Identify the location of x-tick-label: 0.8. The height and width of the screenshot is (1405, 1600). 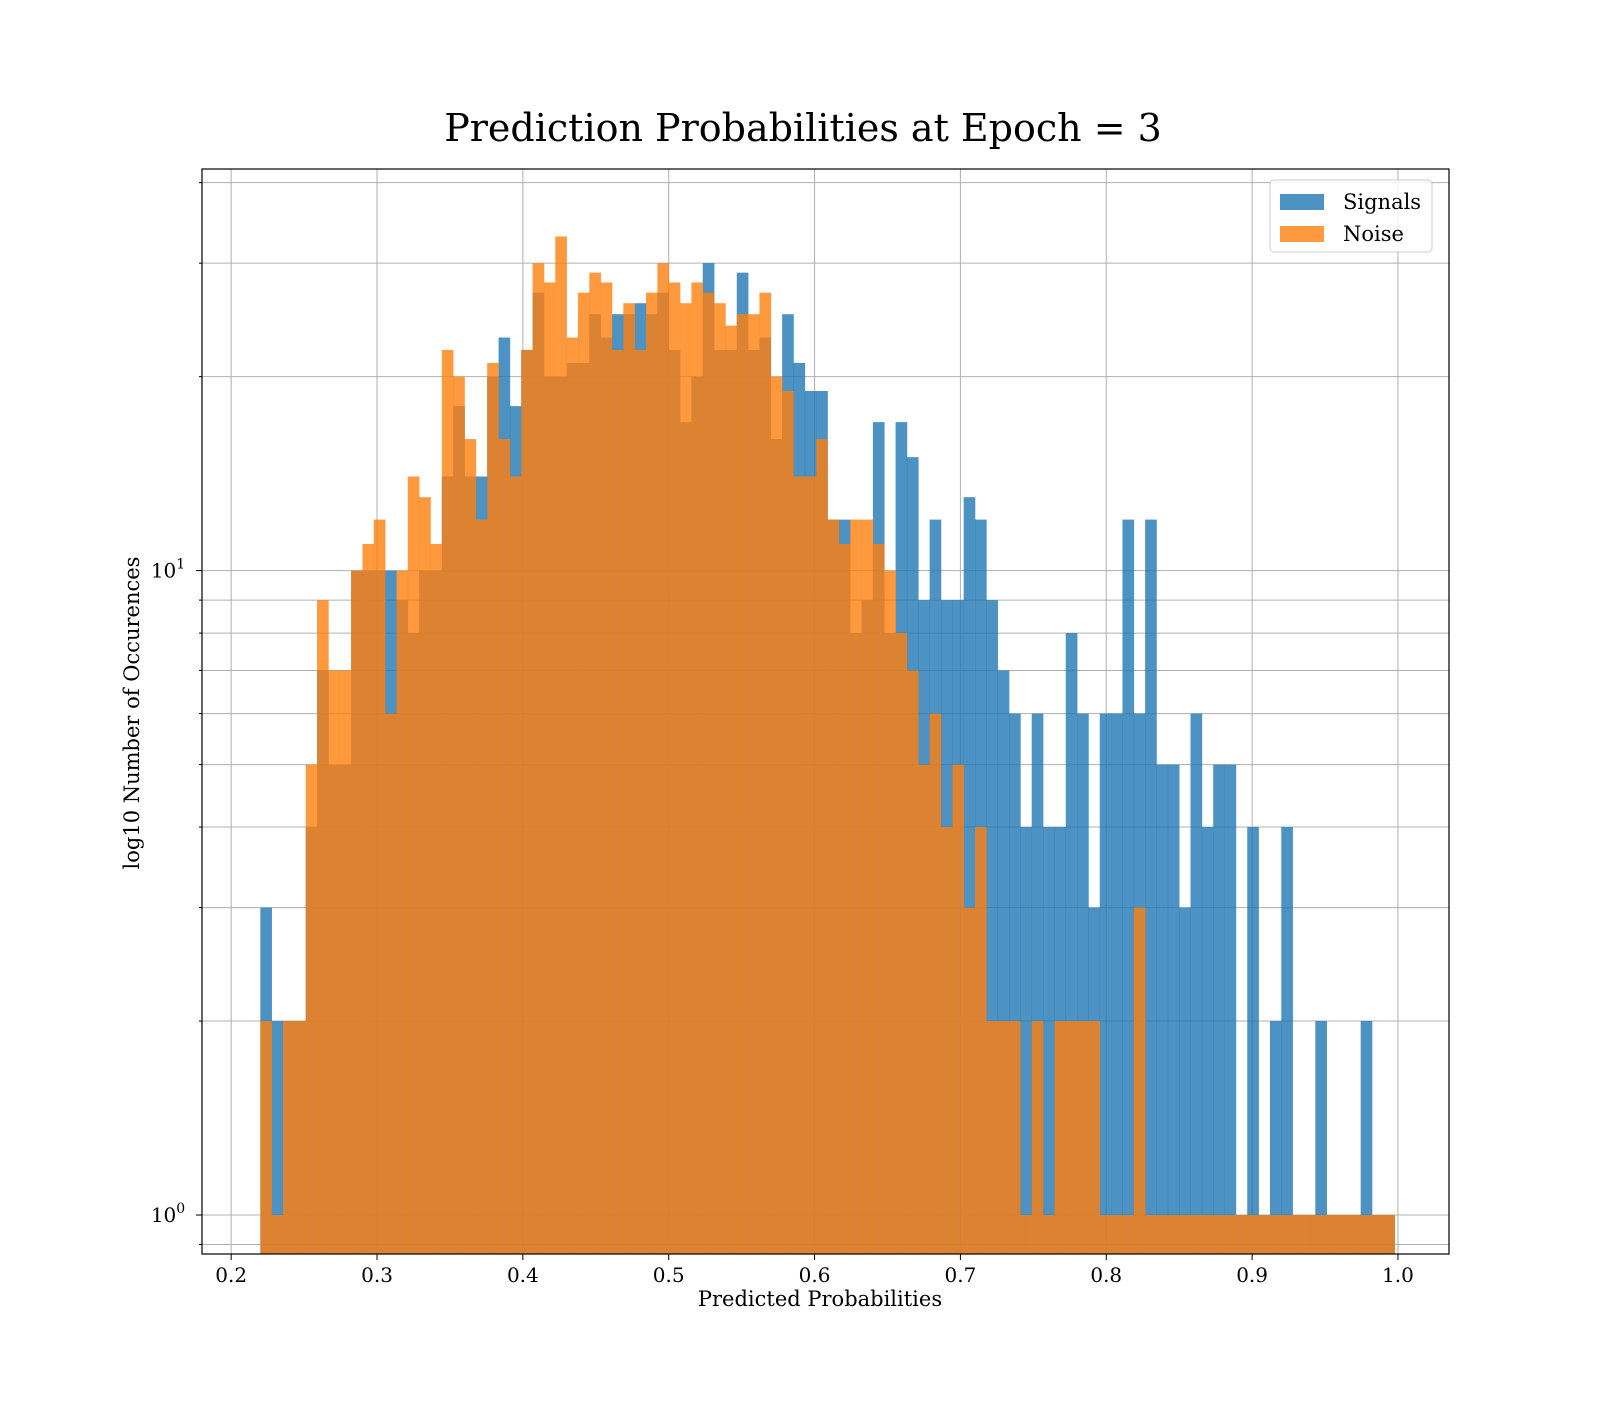
(1106, 1275).